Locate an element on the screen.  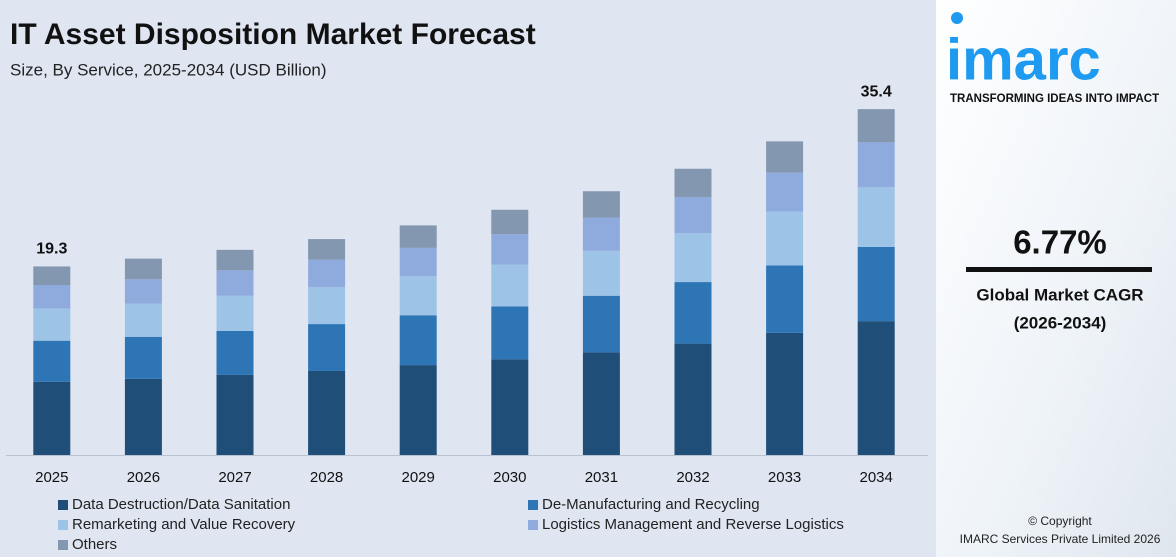
x-tick-label: 2033 is located at coordinates (784, 477).